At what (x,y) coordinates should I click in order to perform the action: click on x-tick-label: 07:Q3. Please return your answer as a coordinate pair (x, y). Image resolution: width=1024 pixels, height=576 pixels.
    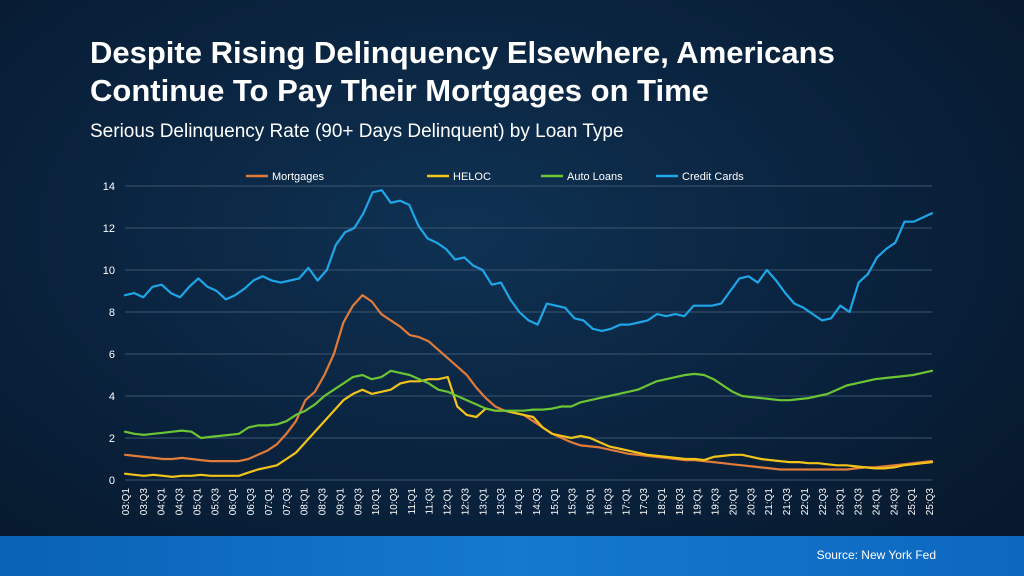
    Looking at the image, I should click on (287, 502).